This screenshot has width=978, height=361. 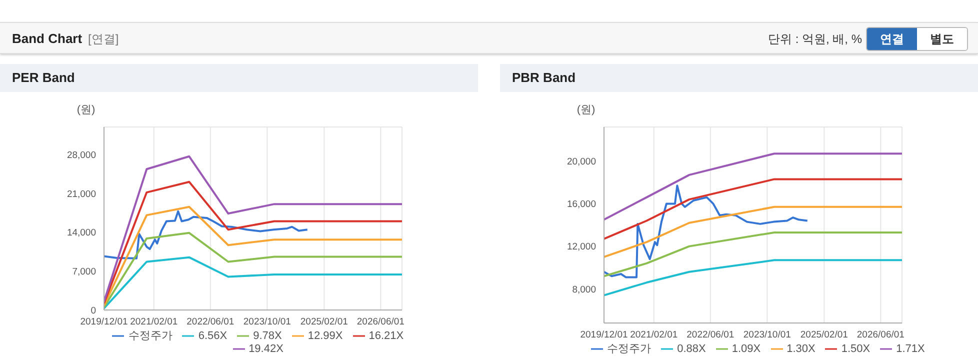 I want to click on y-tick-label: 16,000, so click(x=581, y=204).